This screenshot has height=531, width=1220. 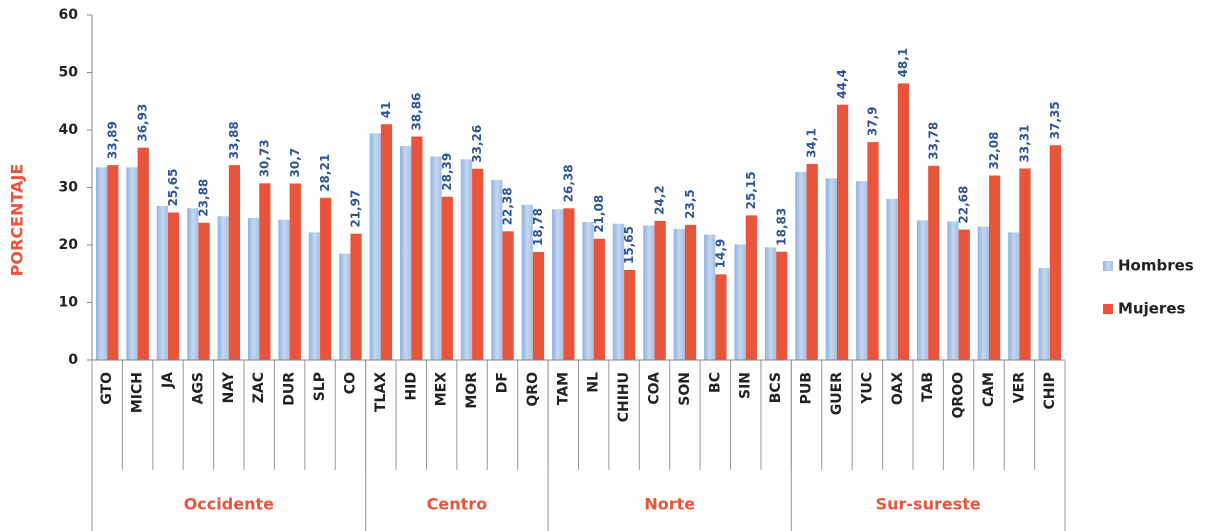 What do you see at coordinates (629, 245) in the screenshot?
I see `data-label: 15,65` at bounding box center [629, 245].